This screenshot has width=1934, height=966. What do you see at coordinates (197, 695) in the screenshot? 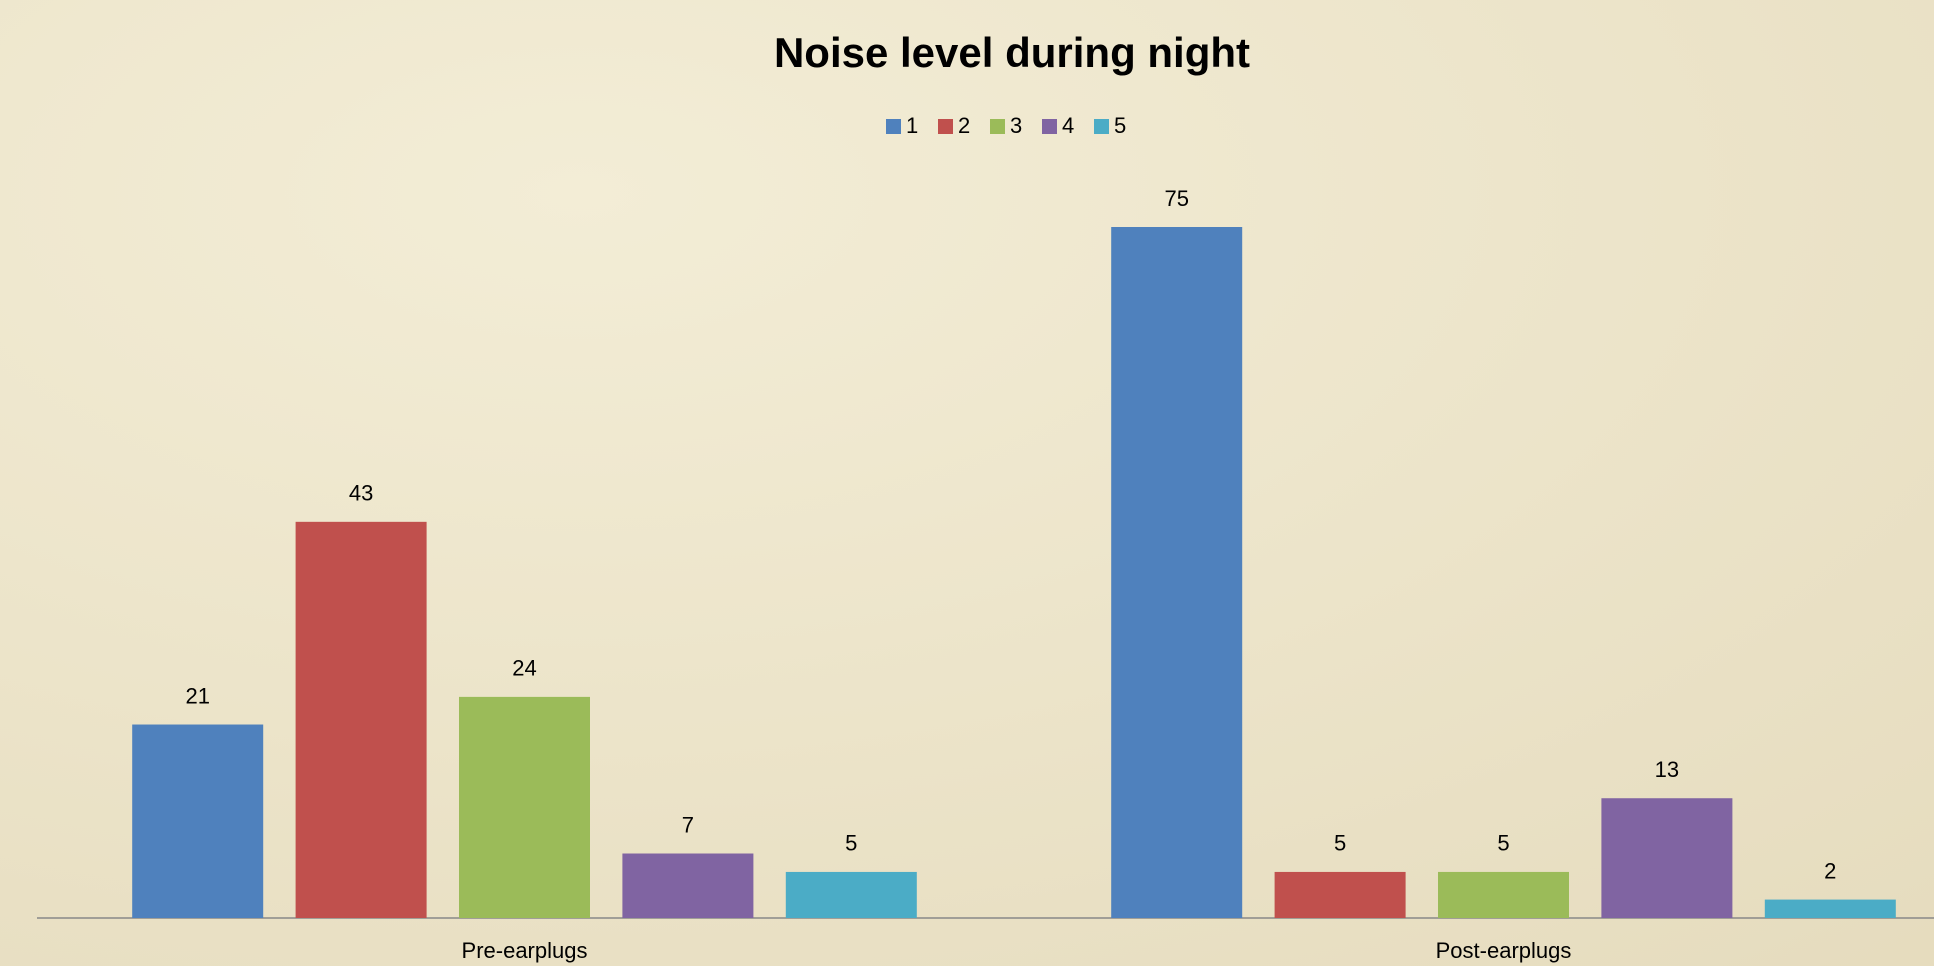
I see `data-label: 21` at bounding box center [197, 695].